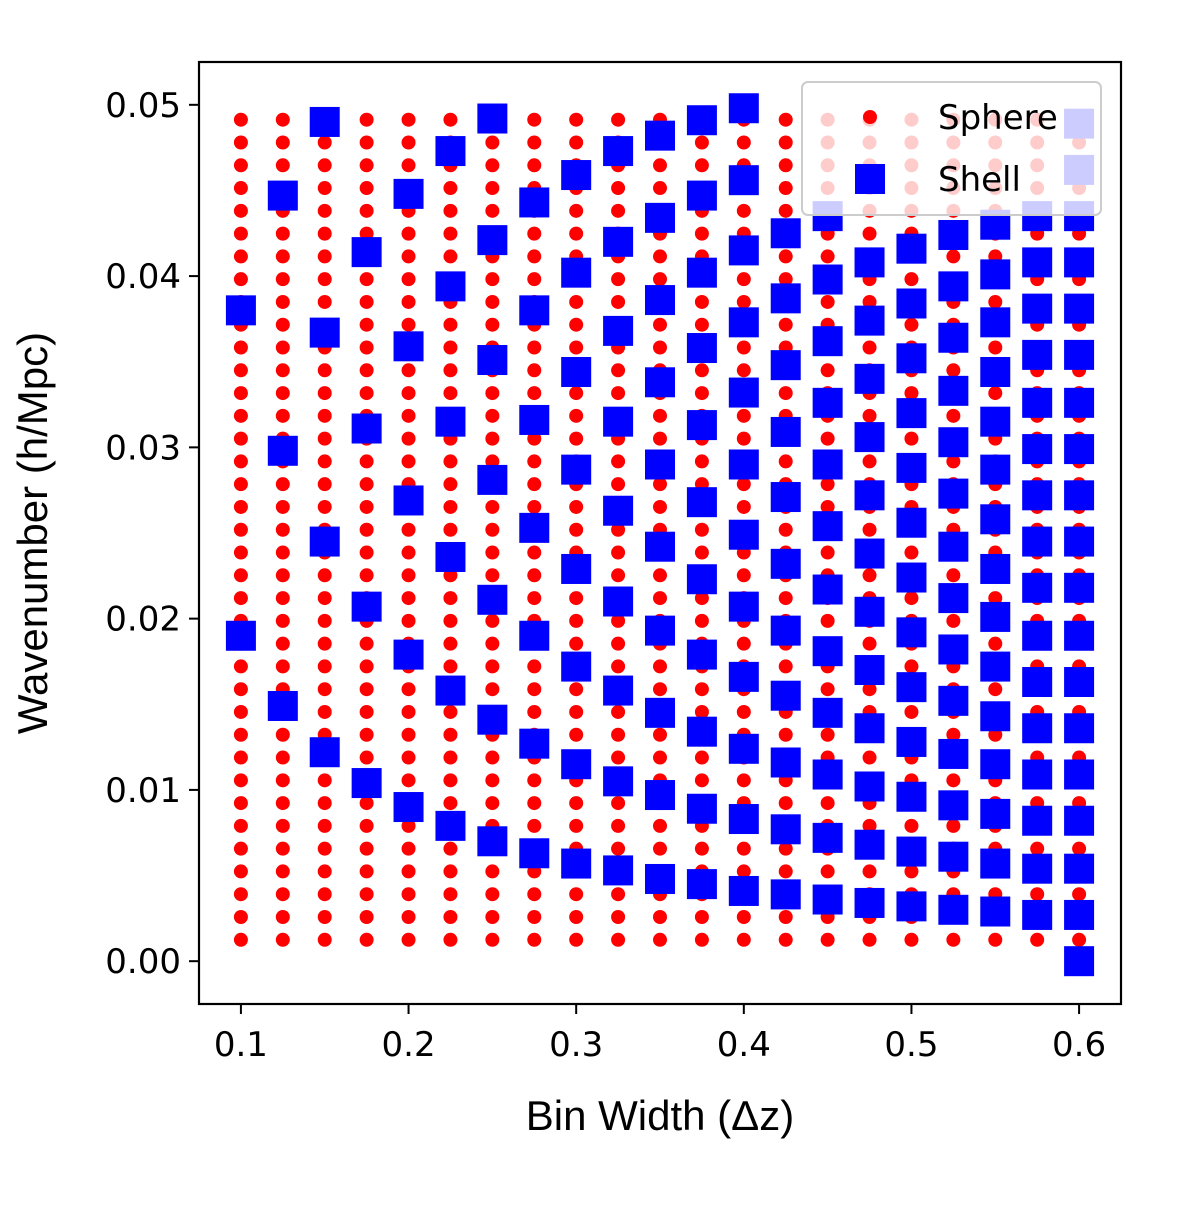 Image resolution: width=1200 pixels, height=1205 pixels. Describe the element at coordinates (998, 118) in the screenshot. I see `legend-label: Sphere` at that location.